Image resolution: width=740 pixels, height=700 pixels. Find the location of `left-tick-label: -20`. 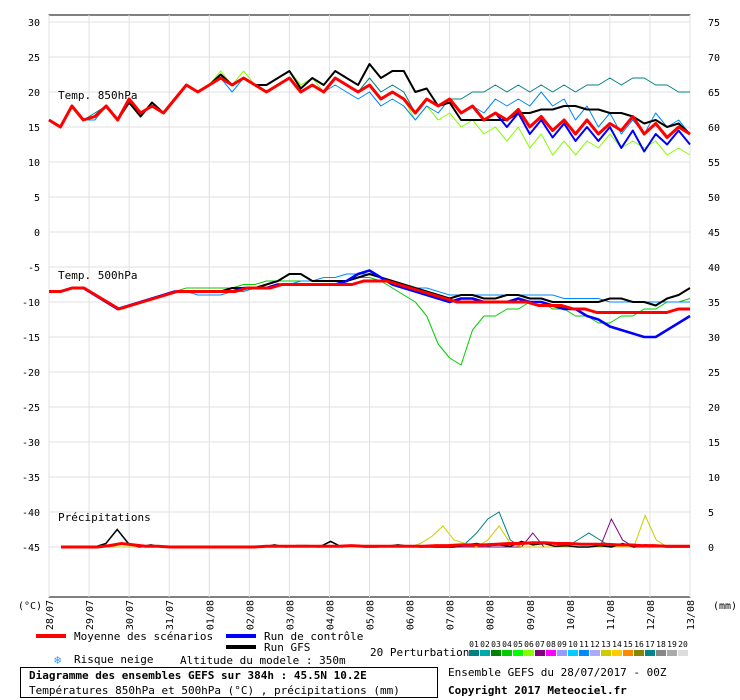

left-tick-label: -20 is located at coordinates (31, 373).